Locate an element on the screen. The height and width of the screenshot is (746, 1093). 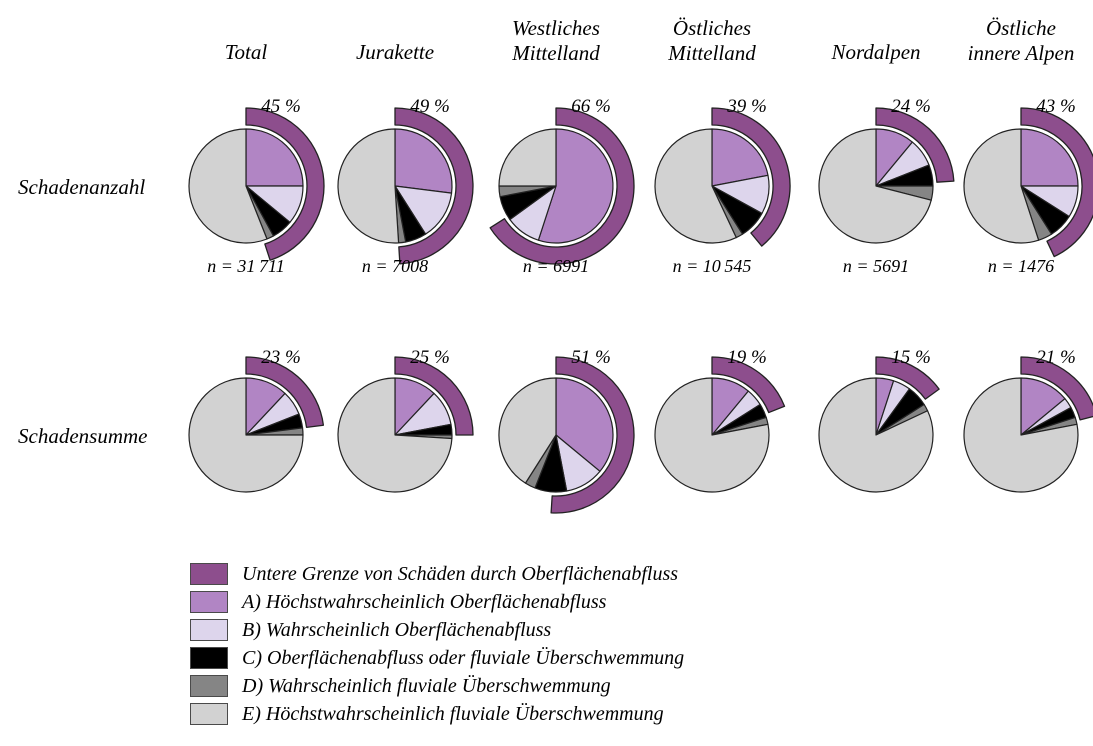
column-header-4: Nordalpen is located at coordinates (876, 52).